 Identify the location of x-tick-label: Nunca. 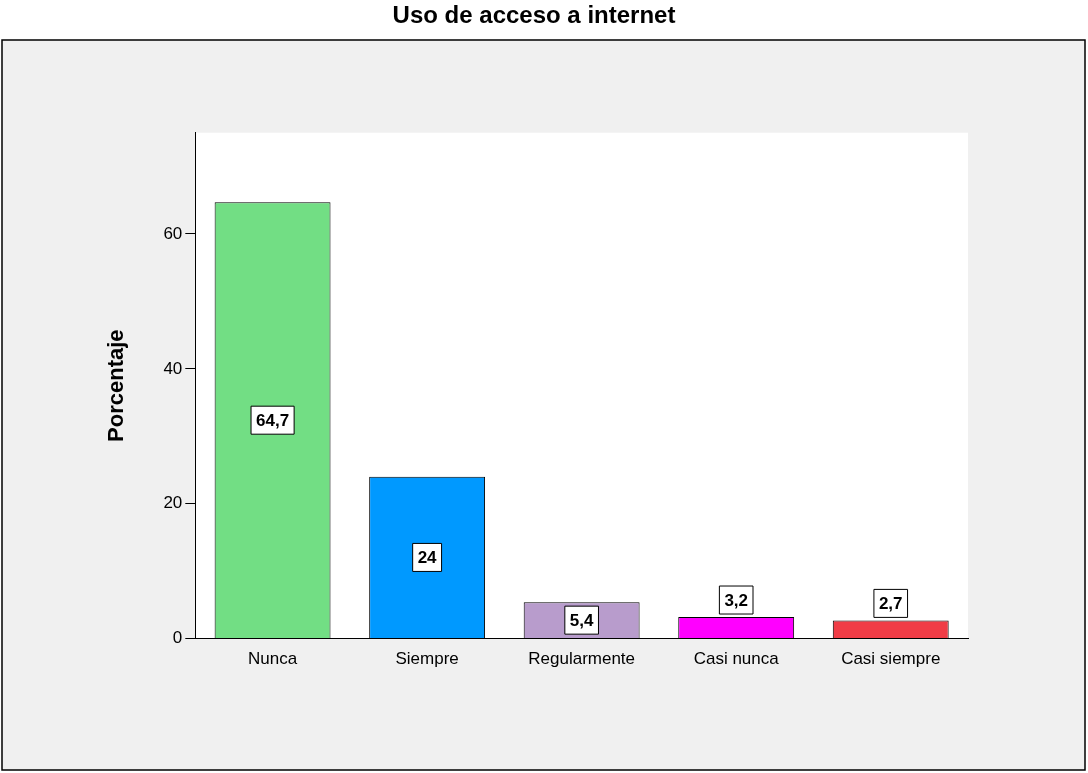
(273, 659).